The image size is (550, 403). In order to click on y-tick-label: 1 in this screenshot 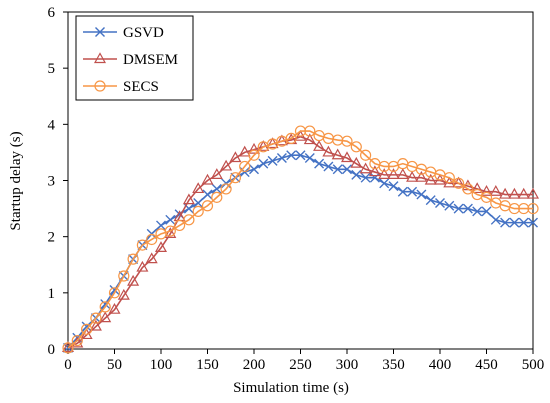, I will do `click(52, 294)`.